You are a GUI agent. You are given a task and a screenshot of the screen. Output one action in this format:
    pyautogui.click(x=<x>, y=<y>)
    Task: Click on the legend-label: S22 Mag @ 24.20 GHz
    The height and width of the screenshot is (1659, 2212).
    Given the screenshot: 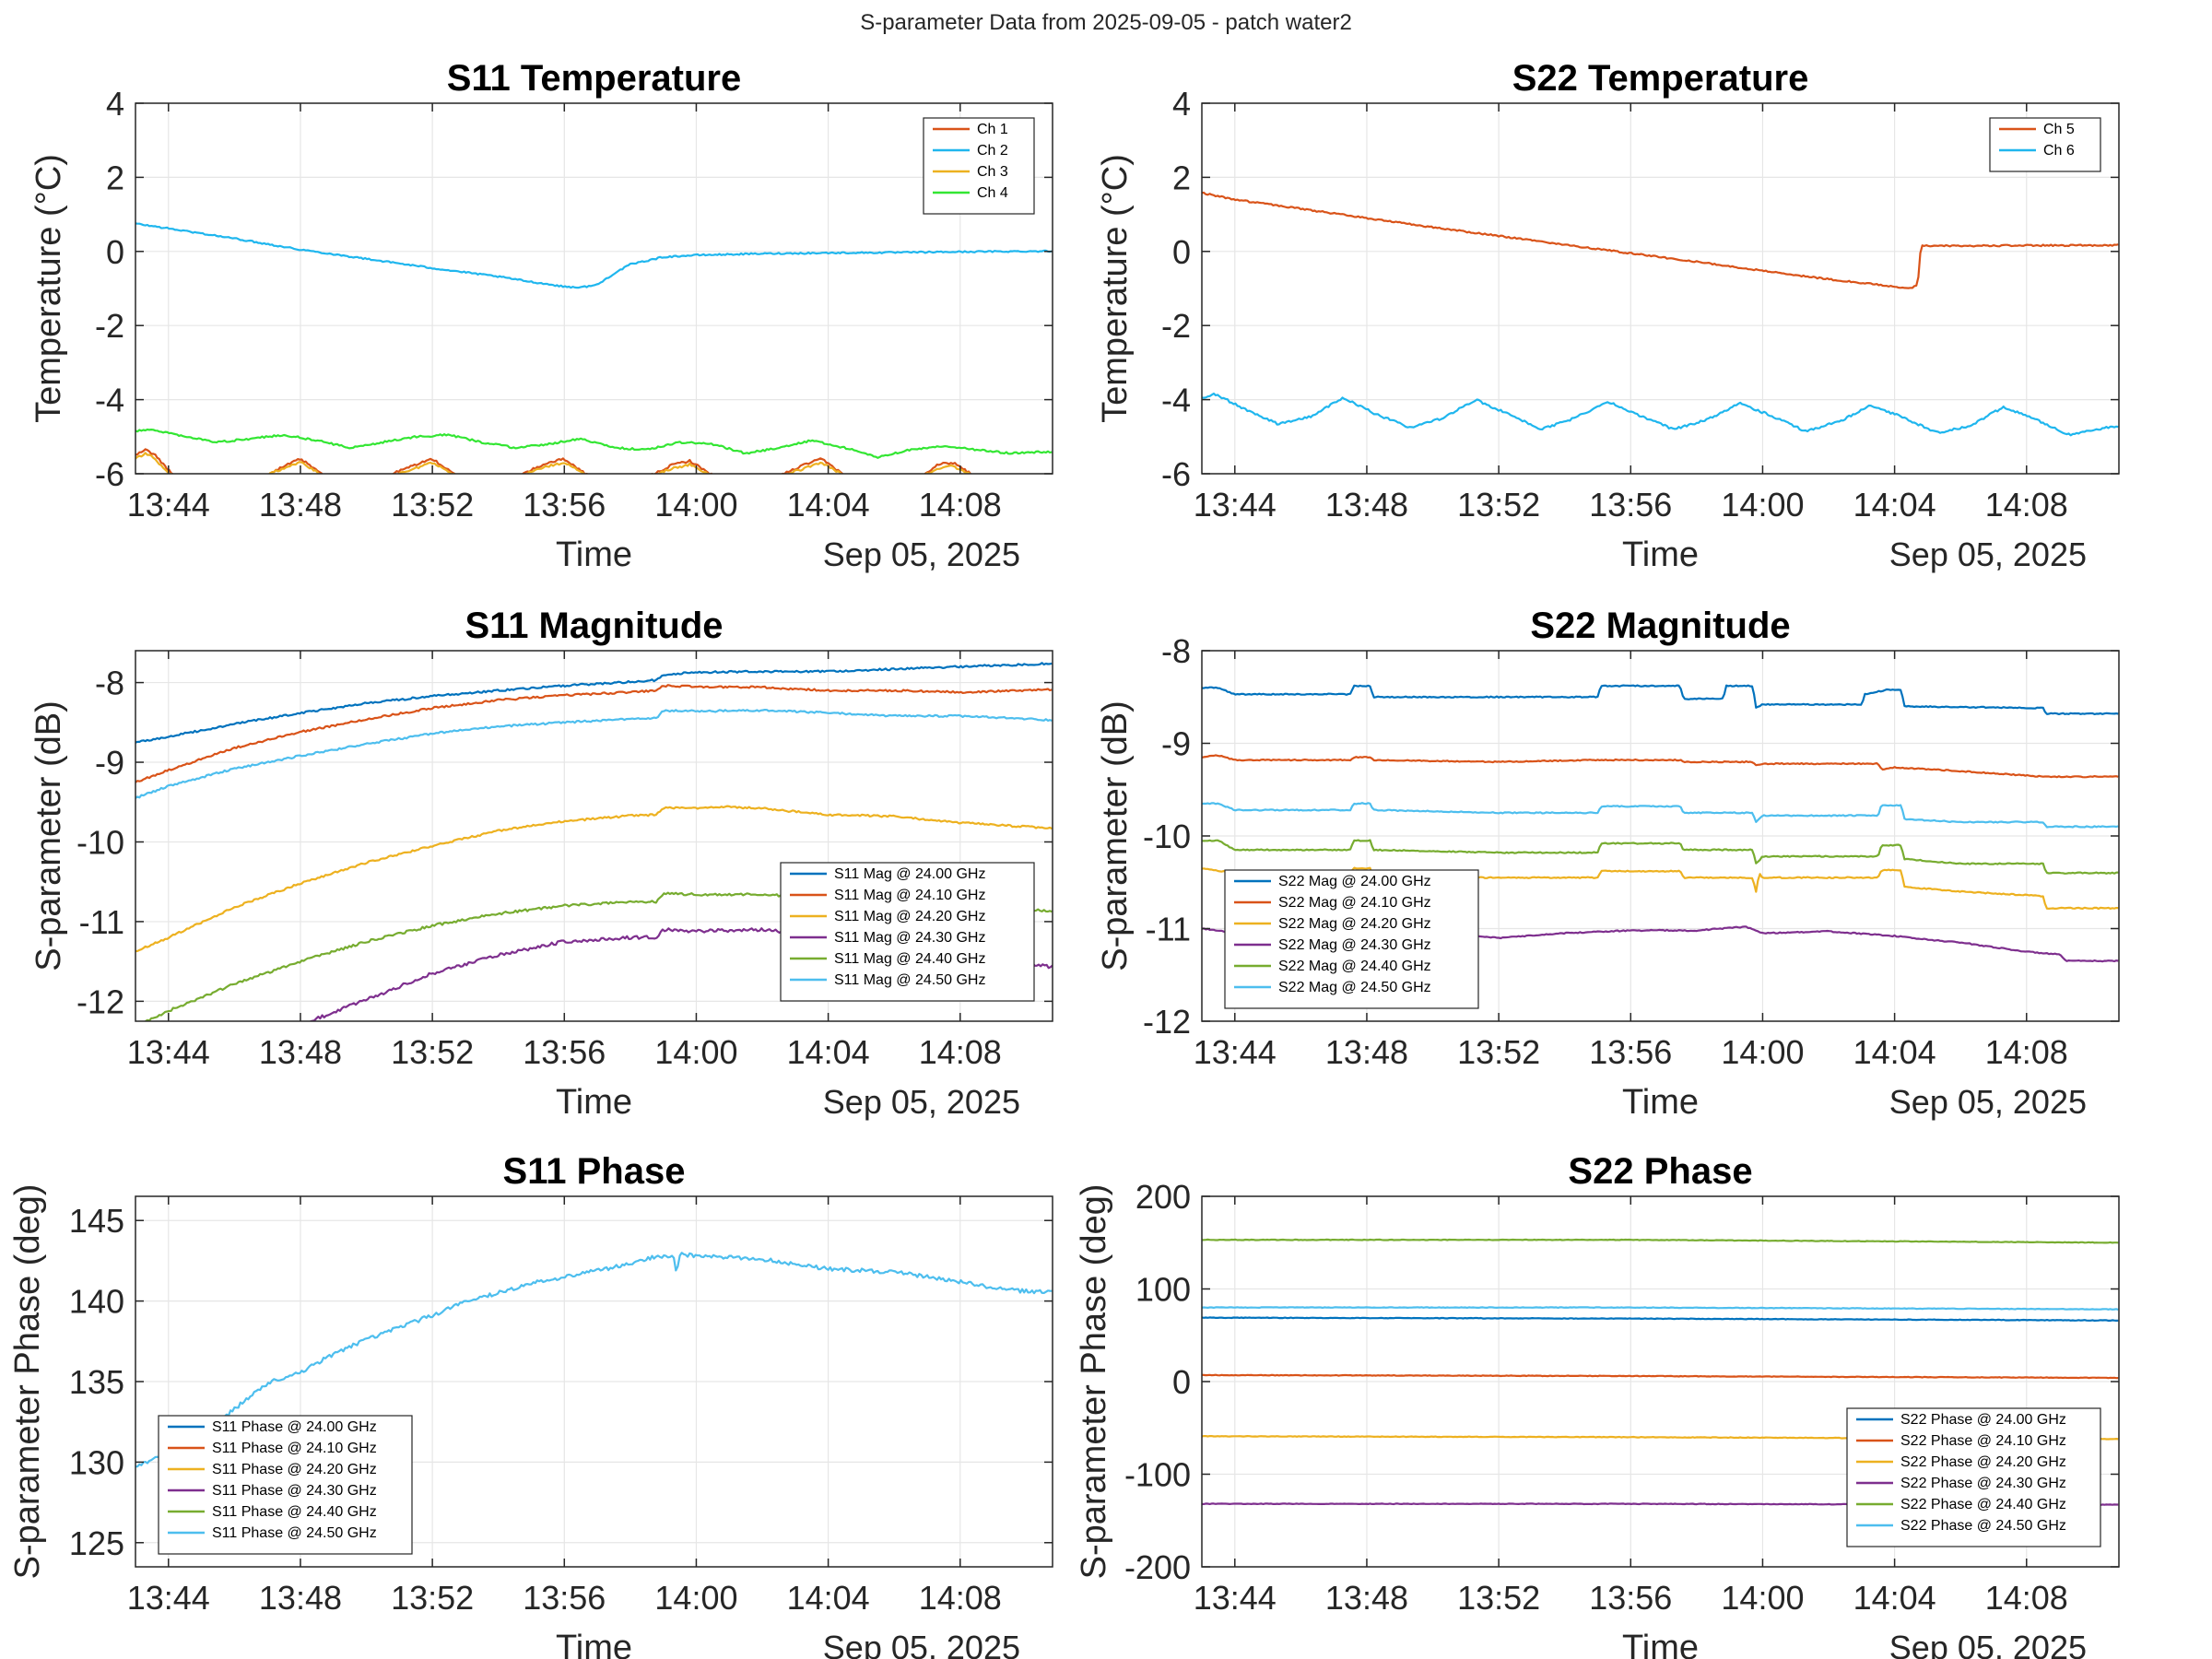 What is the action you would take?
    pyautogui.click(x=1354, y=924)
    